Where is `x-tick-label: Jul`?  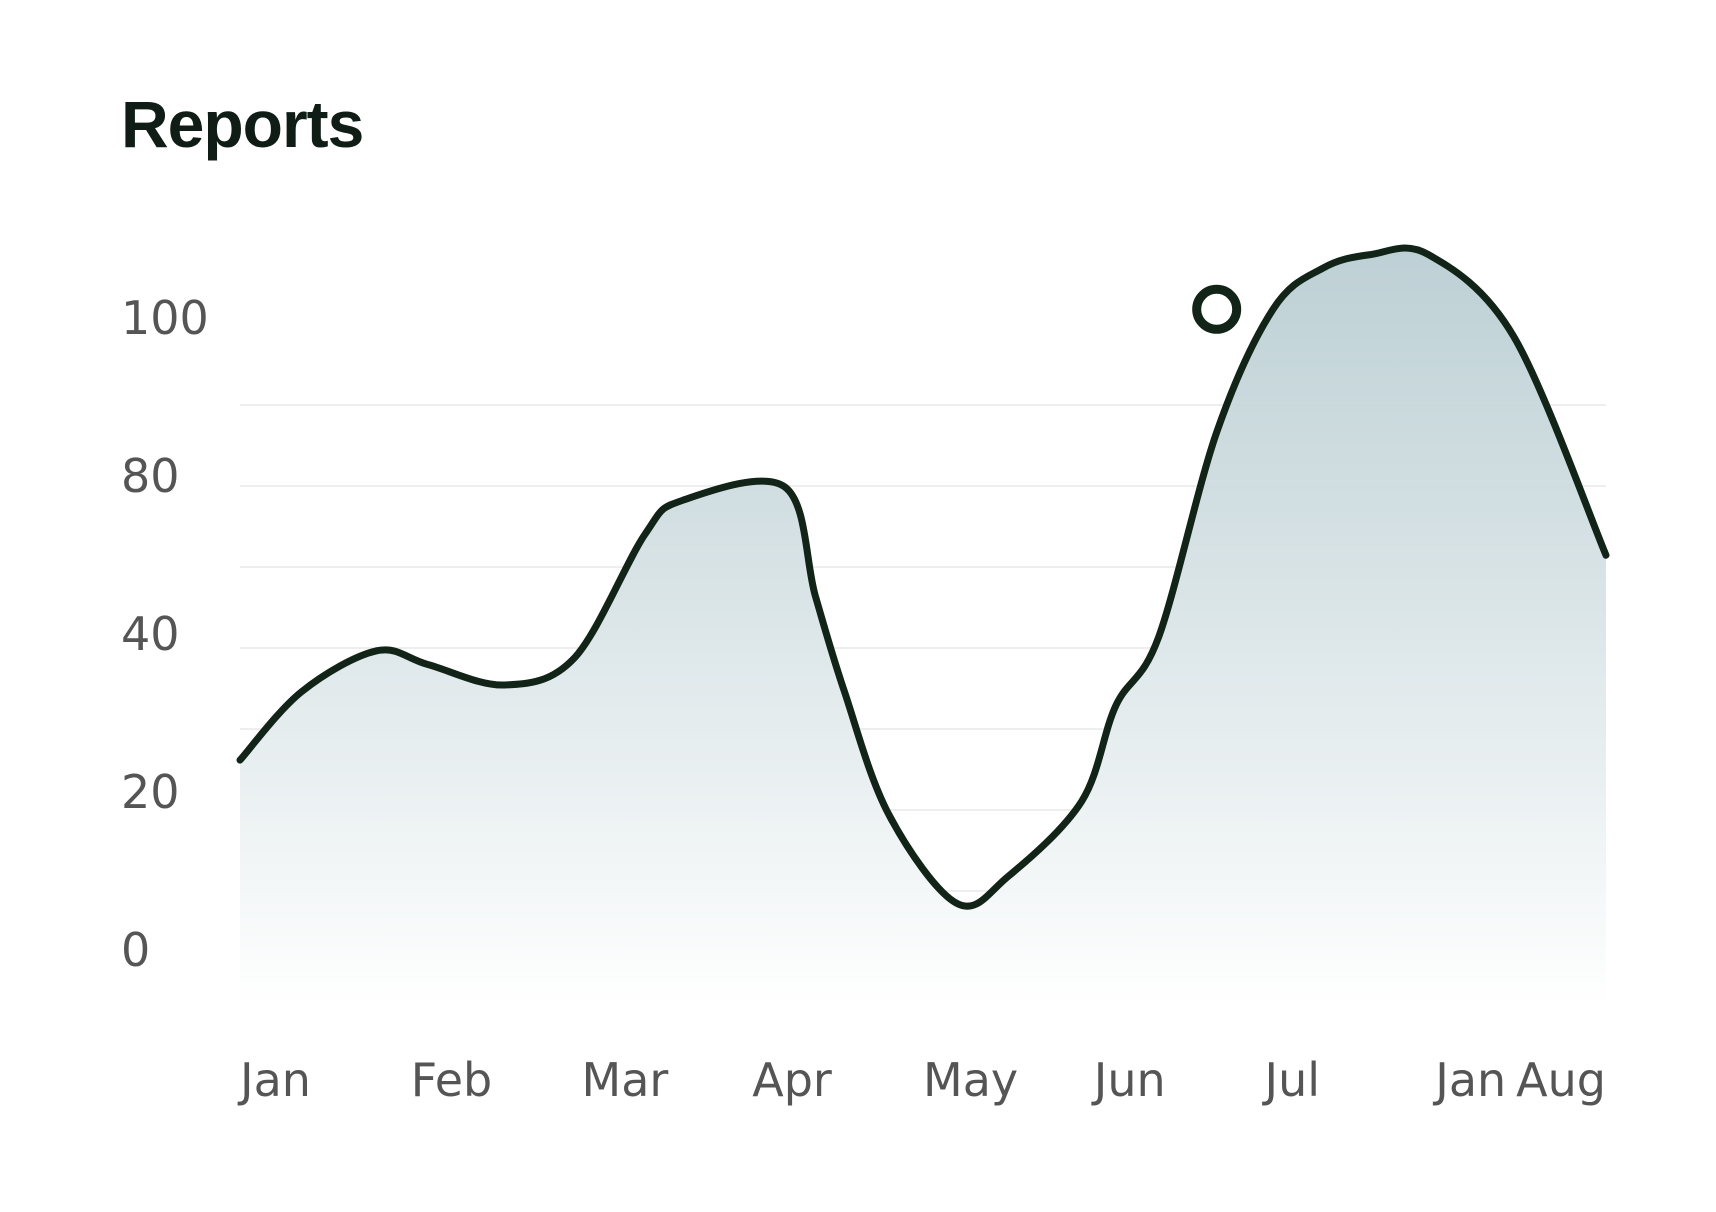
x-tick-label: Jul is located at coordinates (1291, 1080).